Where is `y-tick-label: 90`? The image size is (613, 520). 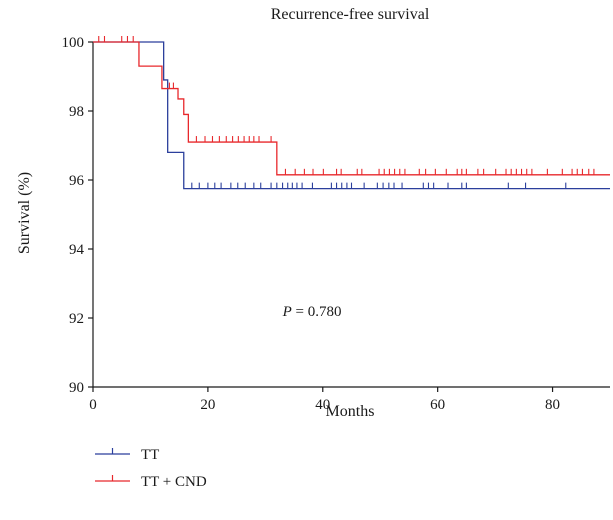 y-tick-label: 90 is located at coordinates (76, 388).